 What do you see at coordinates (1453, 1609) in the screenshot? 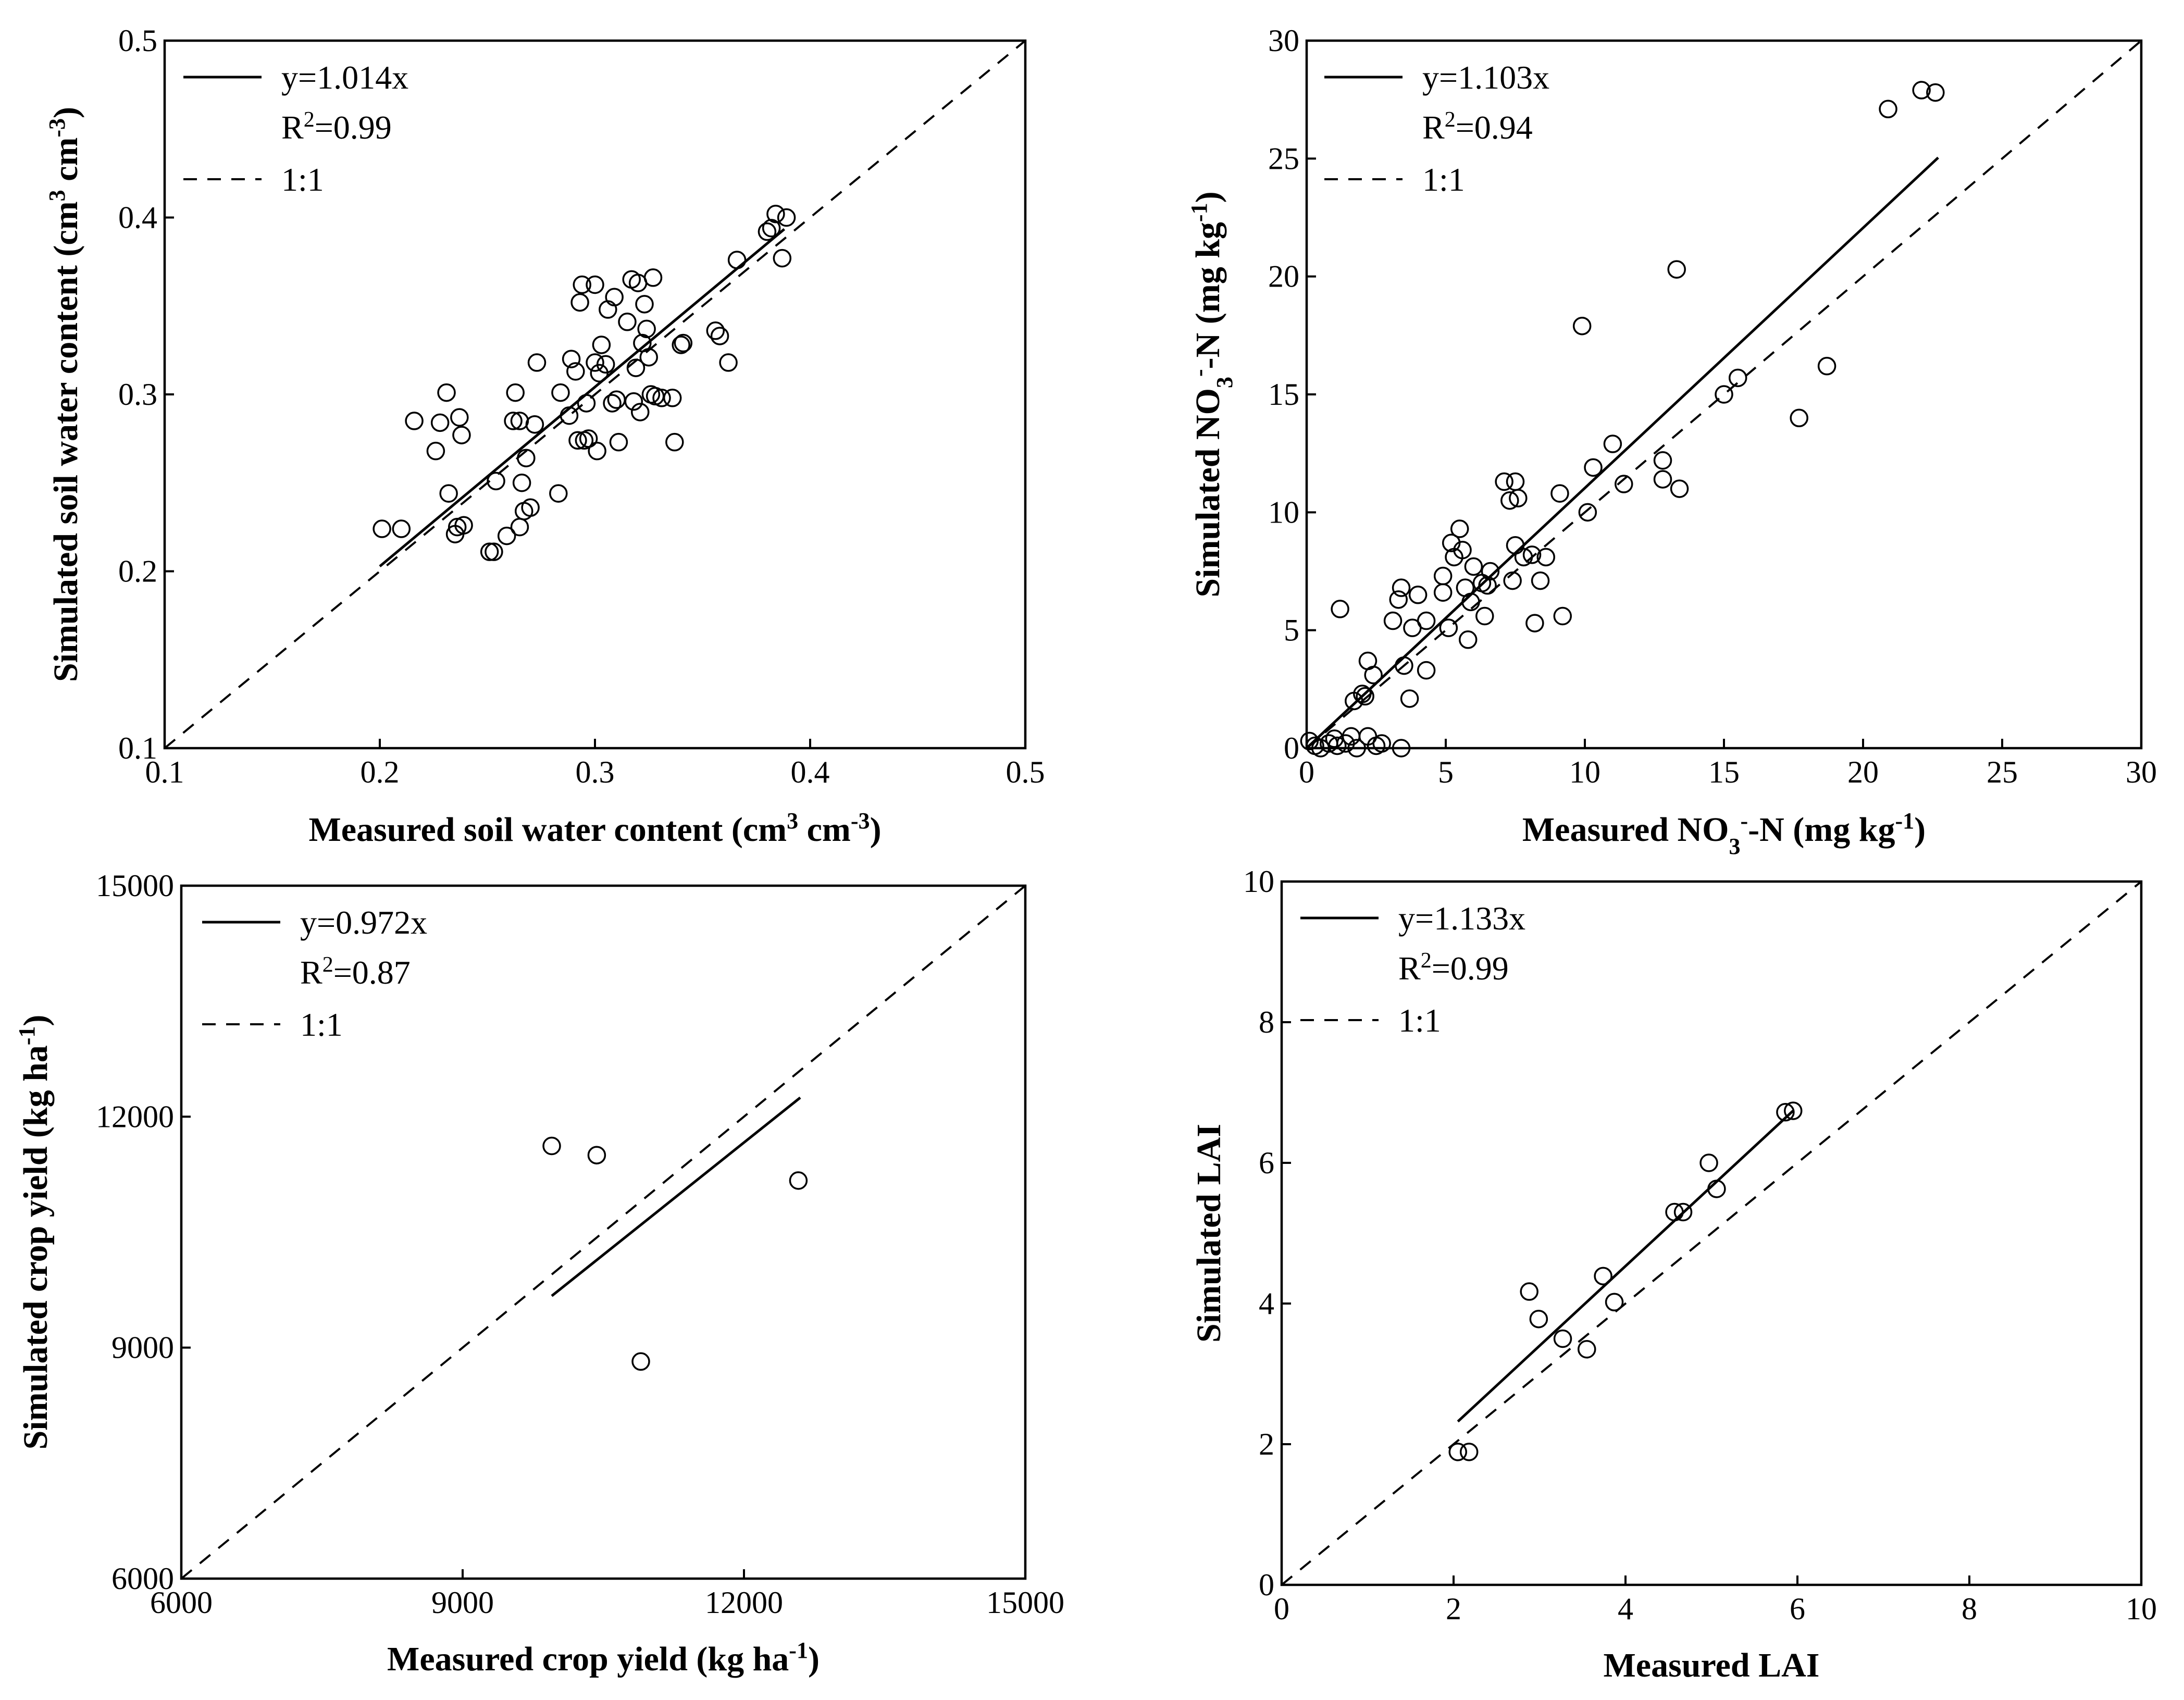
I see `x-tick-label: 2` at bounding box center [1453, 1609].